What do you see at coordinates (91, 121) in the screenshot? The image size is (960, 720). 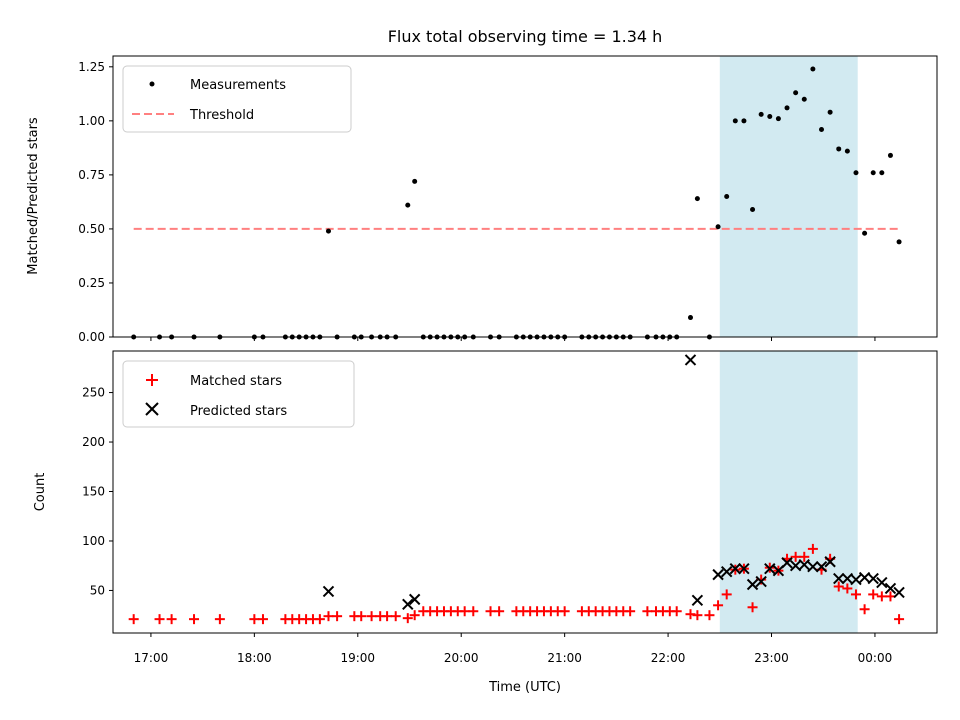 I see `top-y-tick-label: 1.00` at bounding box center [91, 121].